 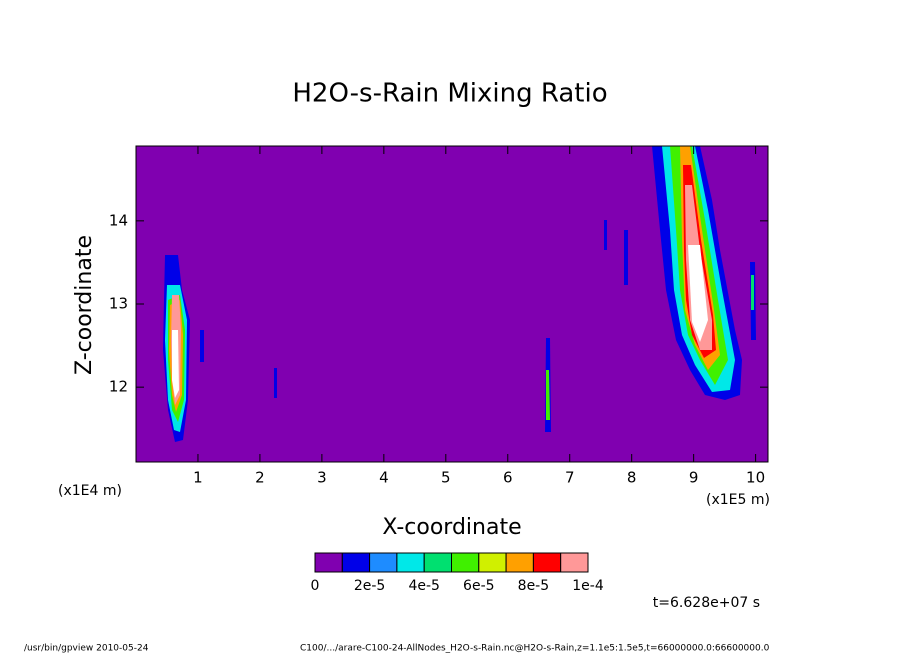 What do you see at coordinates (508, 478) in the screenshot?
I see `x-tick-label: 6` at bounding box center [508, 478].